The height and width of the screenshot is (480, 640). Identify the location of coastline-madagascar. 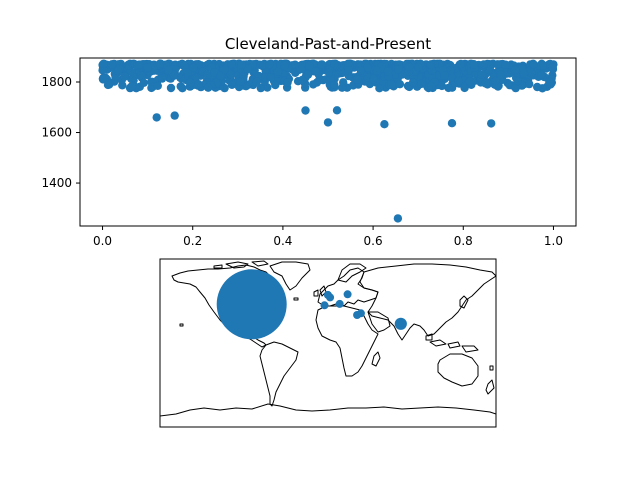
(376, 359).